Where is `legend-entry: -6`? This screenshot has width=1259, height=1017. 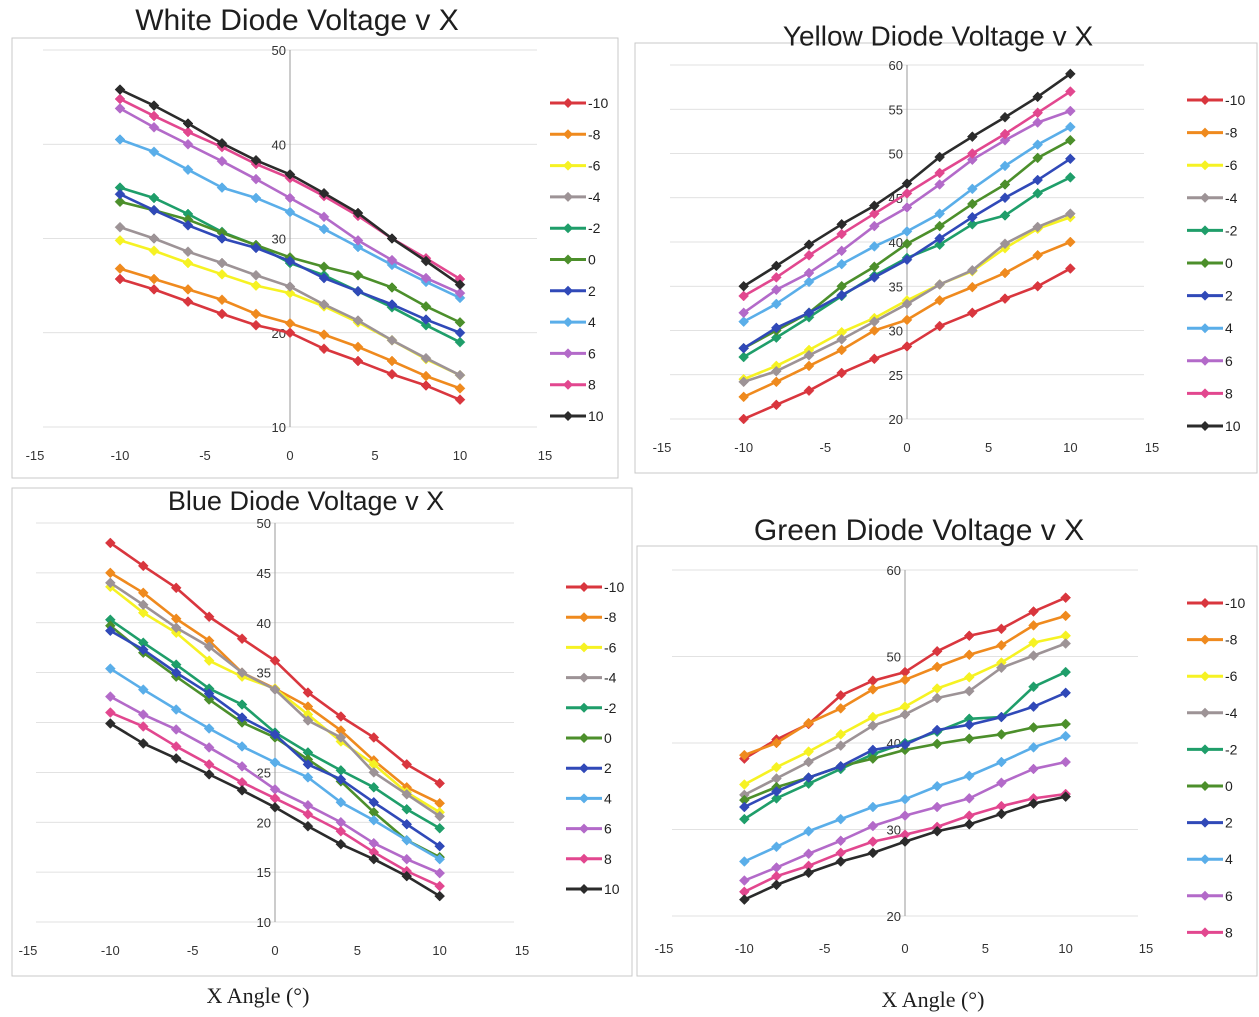 legend-entry: -6 is located at coordinates (575, 166).